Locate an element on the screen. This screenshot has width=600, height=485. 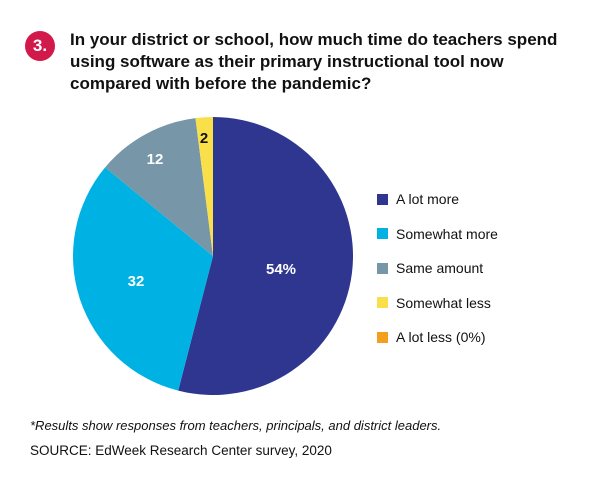
legend-item-somewhat-more: Somewhat more is located at coordinates (437, 234).